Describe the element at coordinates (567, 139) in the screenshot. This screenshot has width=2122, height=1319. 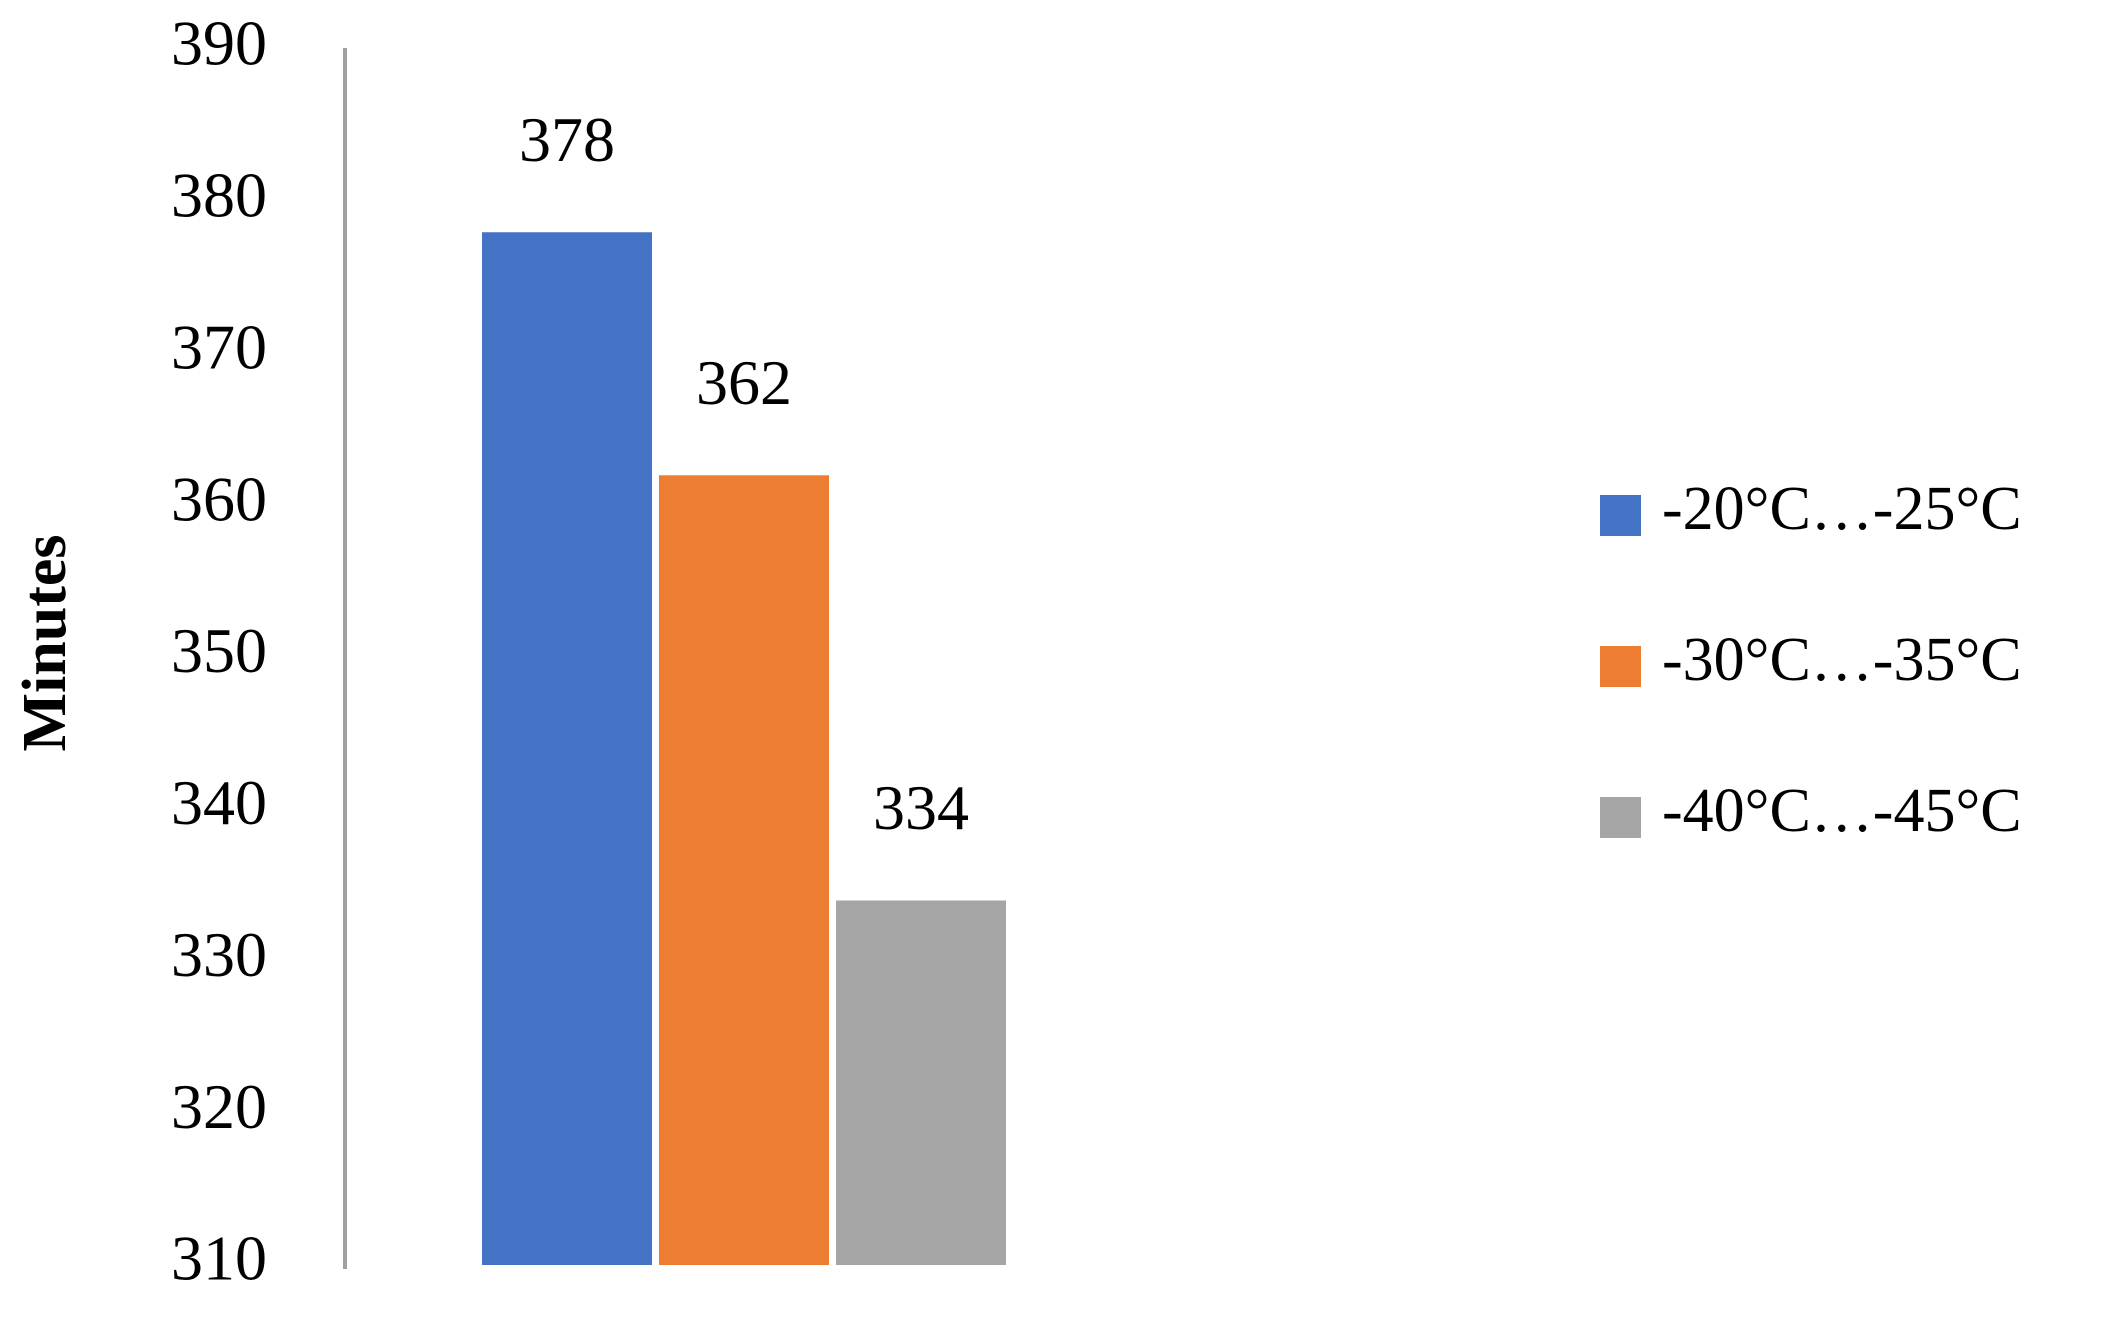
I see `data-label: 378` at that location.